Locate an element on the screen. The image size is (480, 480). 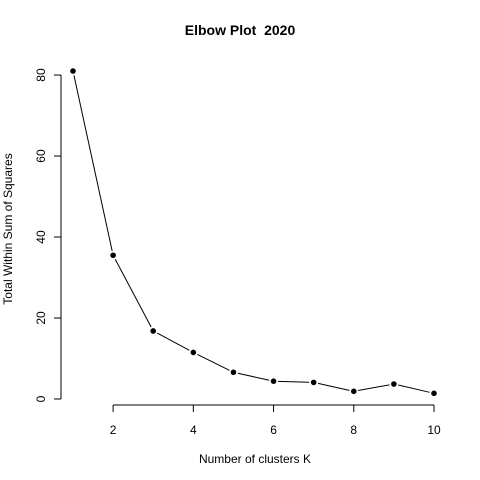
y-tick-label: 0 is located at coordinates (41, 398).